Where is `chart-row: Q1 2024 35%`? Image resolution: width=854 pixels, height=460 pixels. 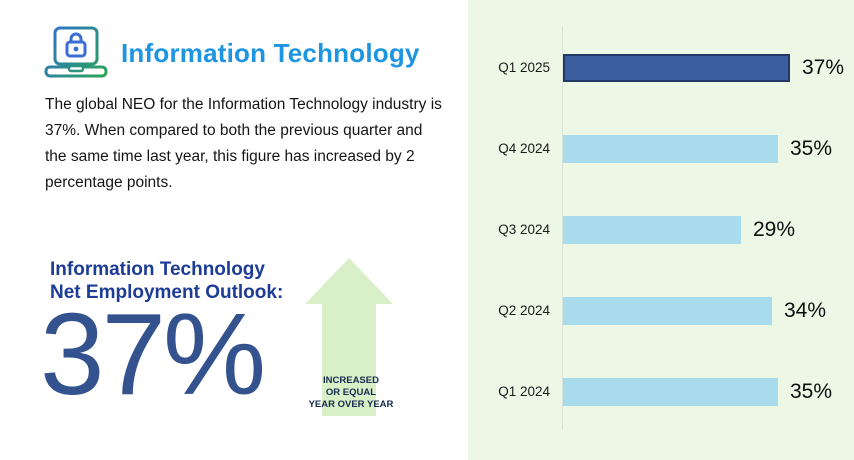
chart-row: Q1 2024 35% is located at coordinates (661, 392).